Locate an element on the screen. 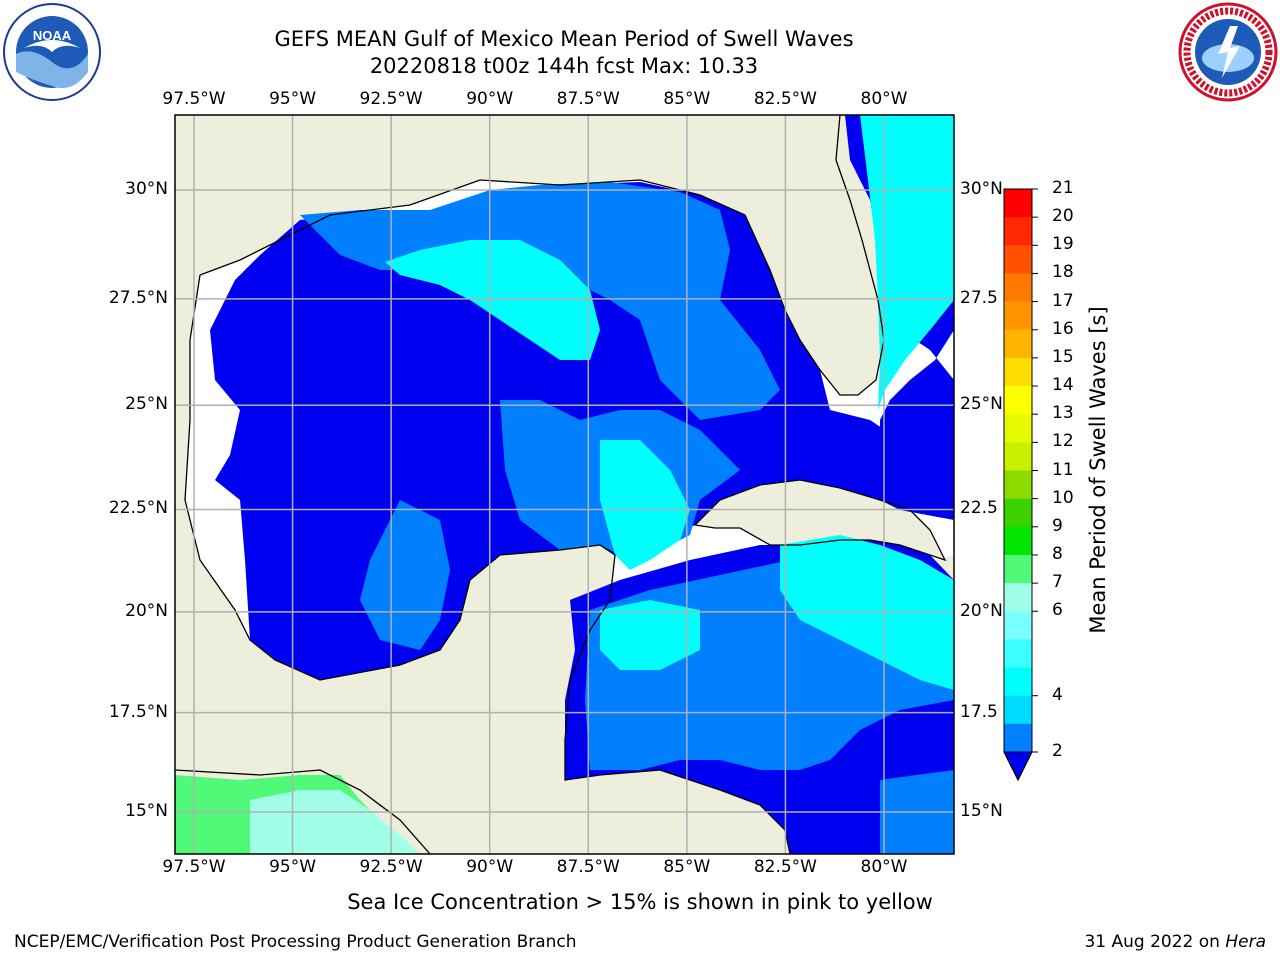 The width and height of the screenshot is (1280, 960). lon-label-top: 90°W is located at coordinates (490, 99).